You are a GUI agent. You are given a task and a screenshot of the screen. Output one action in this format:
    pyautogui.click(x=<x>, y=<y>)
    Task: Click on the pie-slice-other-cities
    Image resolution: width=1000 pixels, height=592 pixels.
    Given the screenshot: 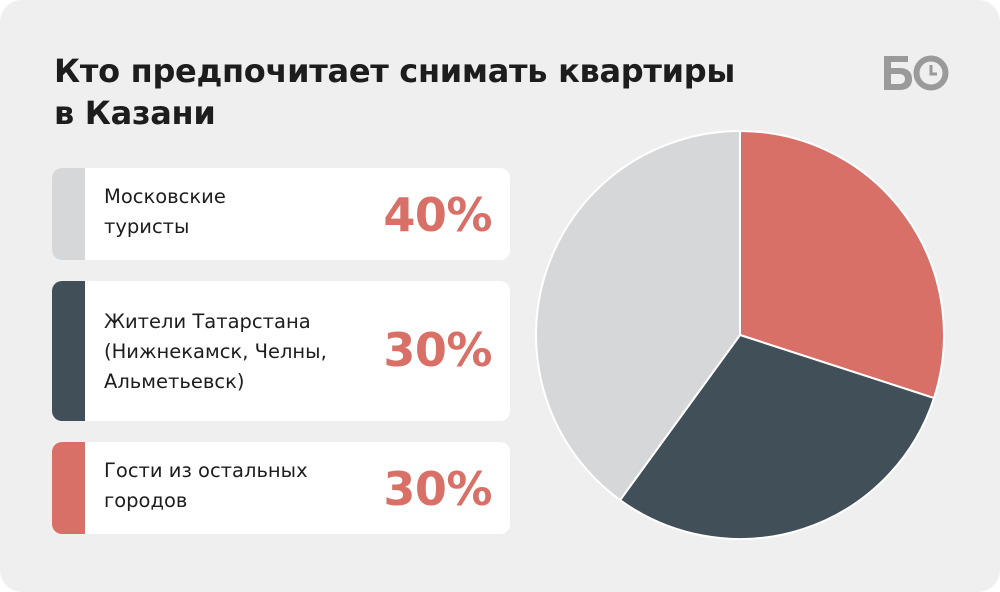 What is the action you would take?
    pyautogui.click(x=842, y=265)
    